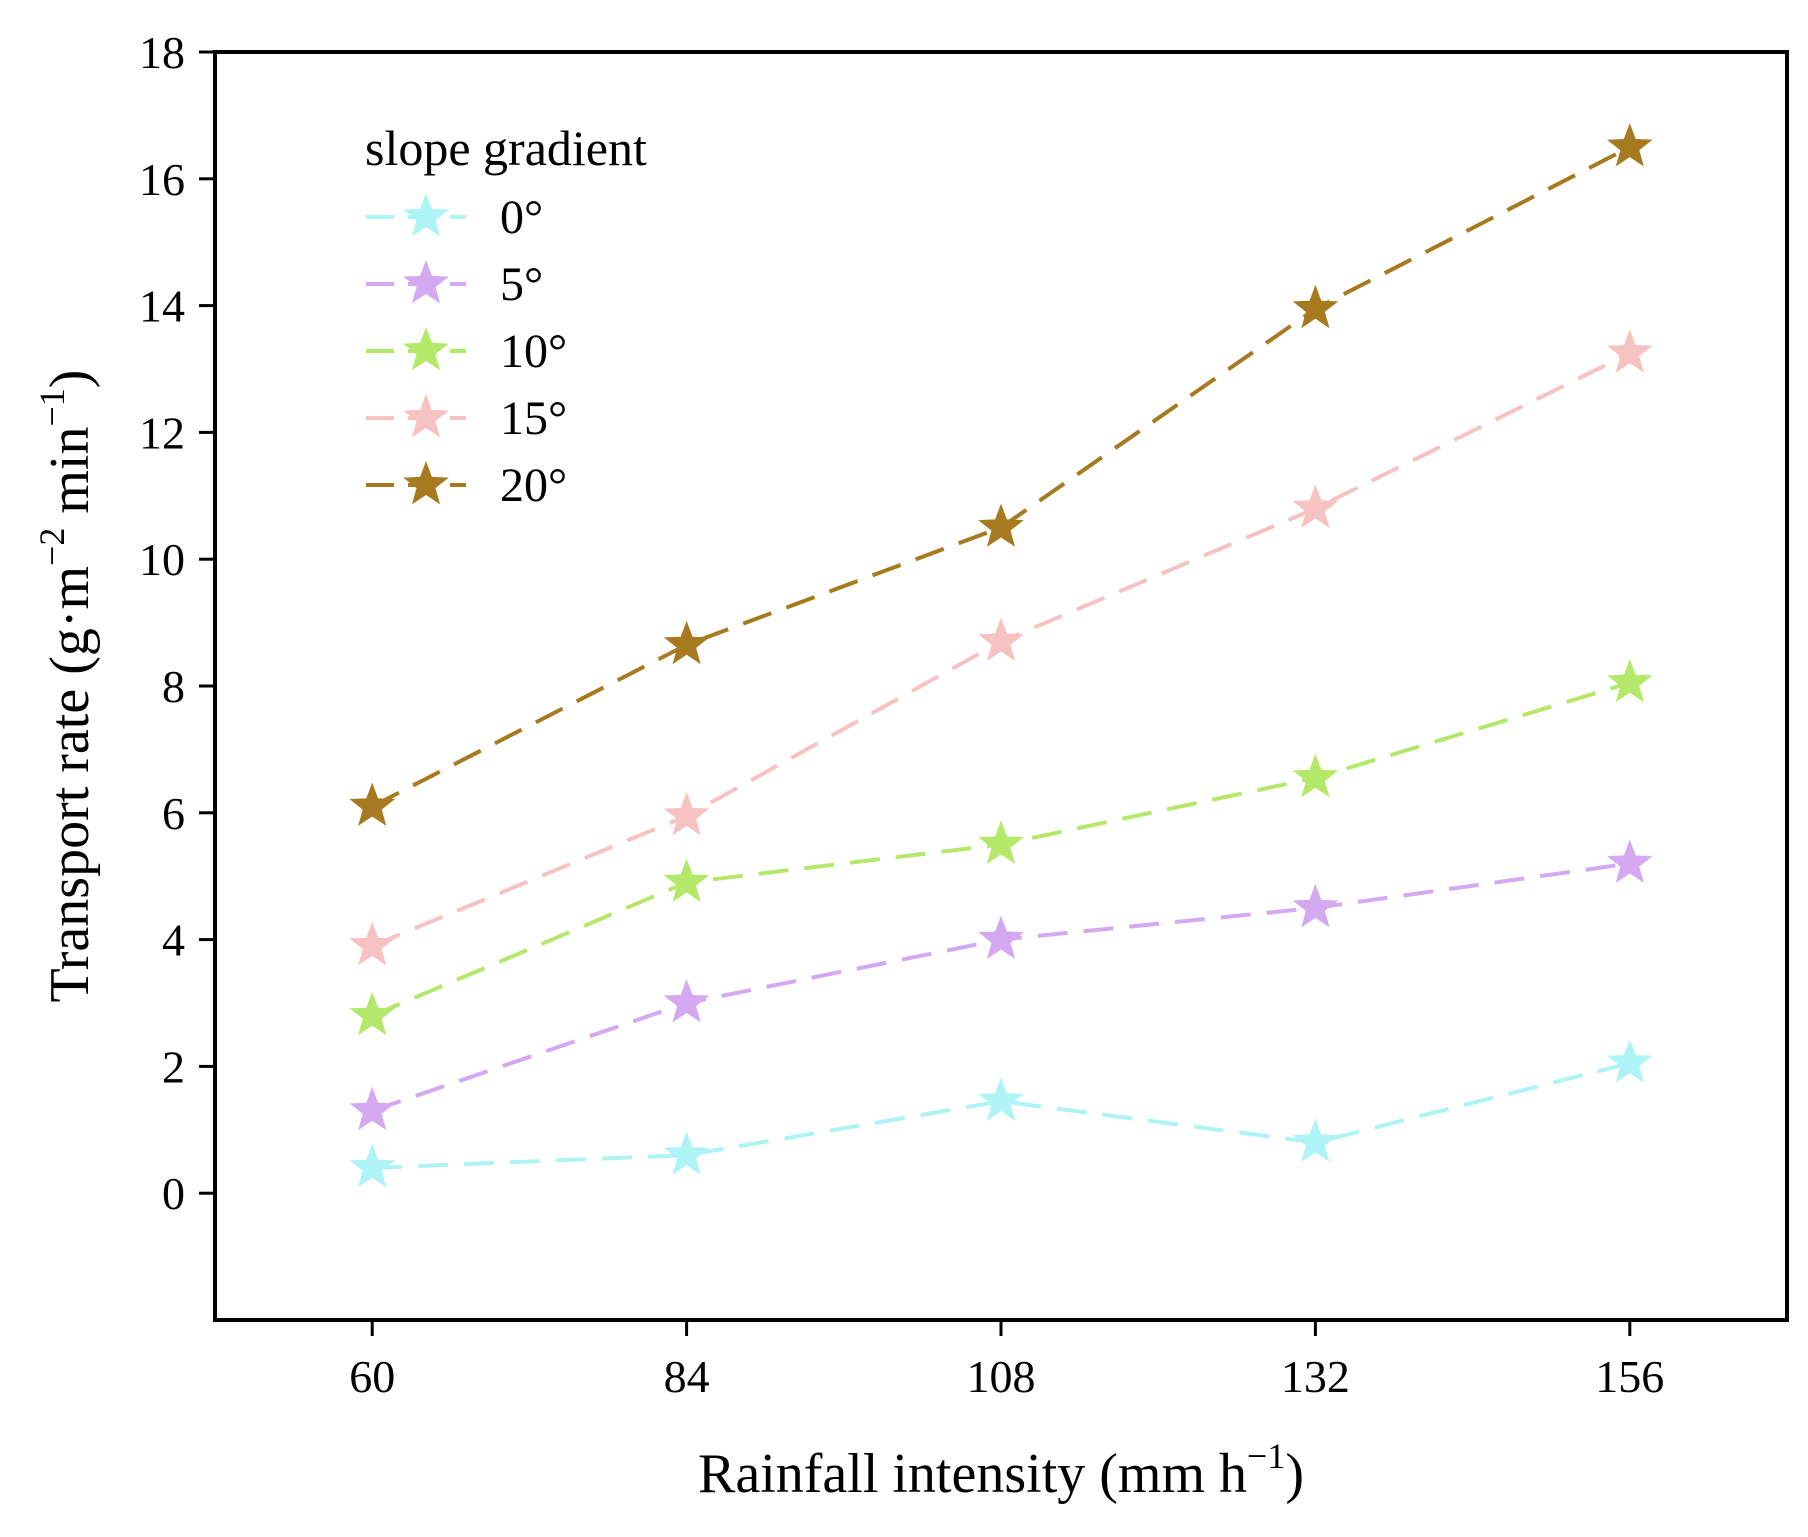  Describe the element at coordinates (506, 148) in the screenshot. I see `legend-title: slope gradient` at that location.